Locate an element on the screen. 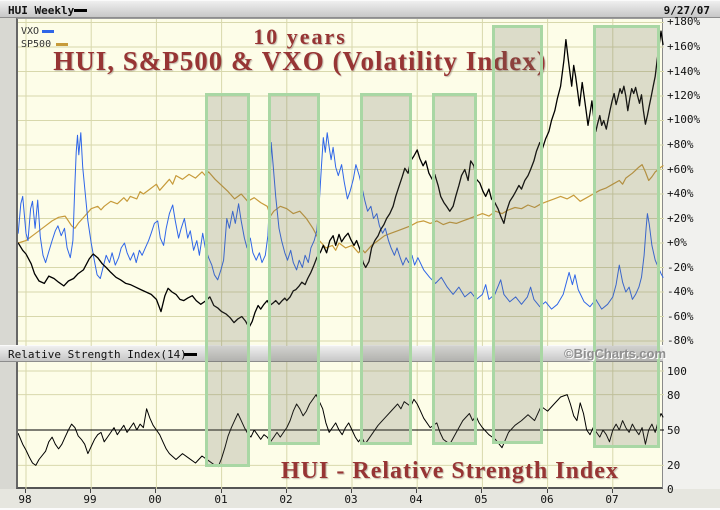 The width and height of the screenshot is (720, 510). main-ytick-label: +60% is located at coordinates (680, 169).